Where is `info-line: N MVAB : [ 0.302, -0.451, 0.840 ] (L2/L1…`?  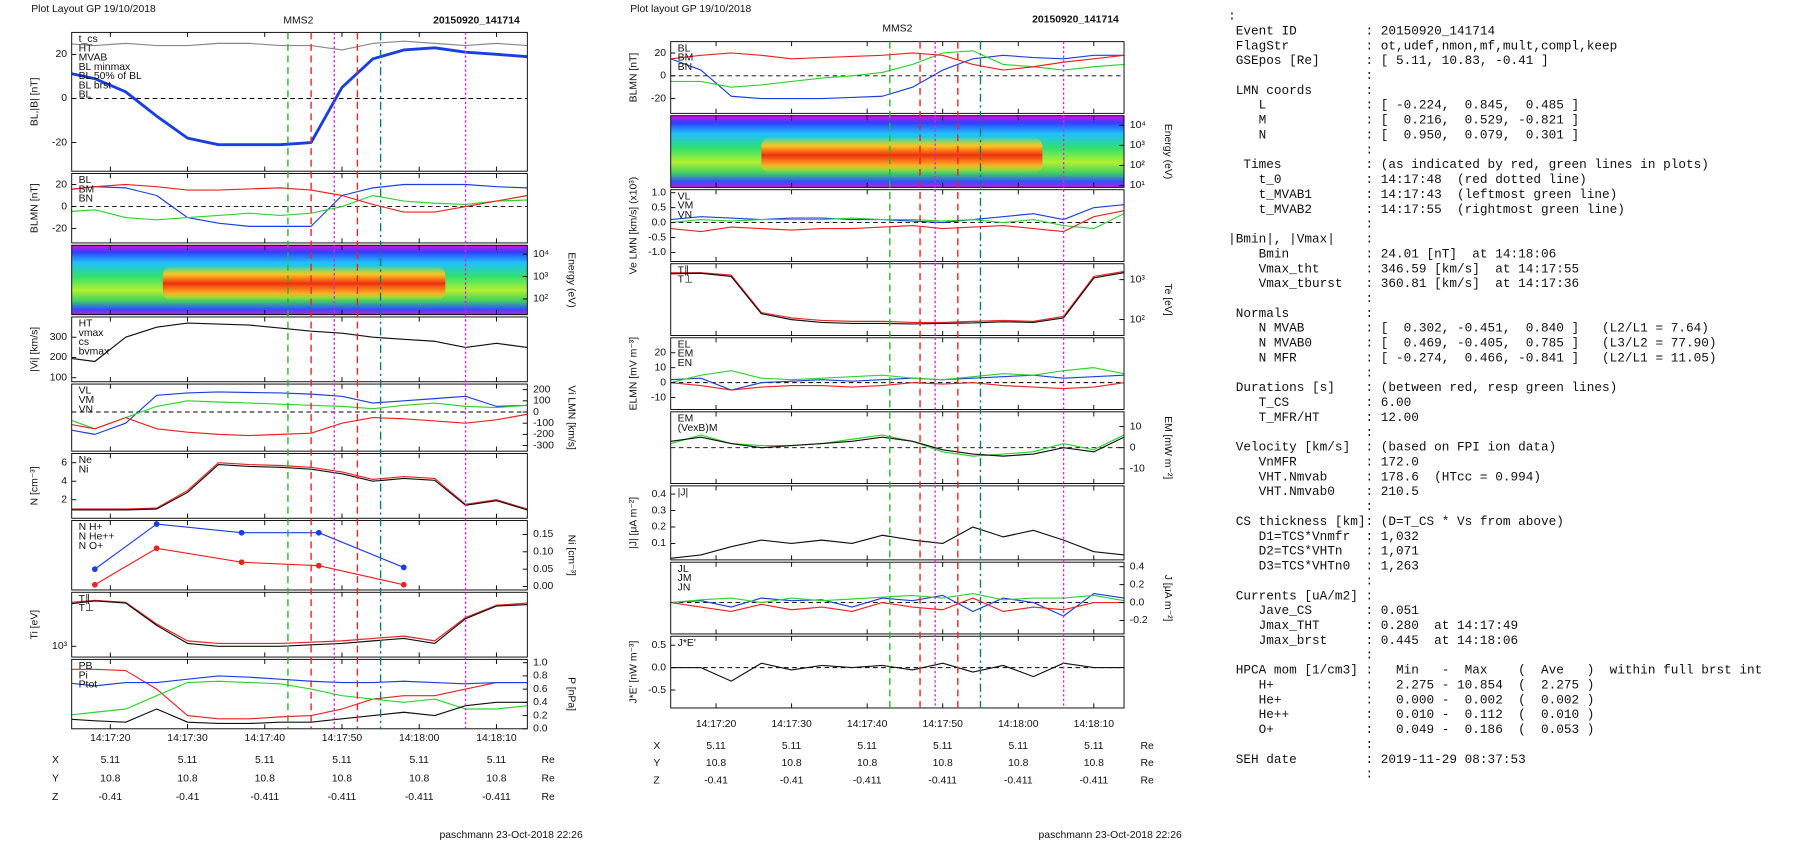 info-line: N MVAB : [ 0.302, -0.451, 0.840 ] (L2/L1… is located at coordinates (1468, 328).